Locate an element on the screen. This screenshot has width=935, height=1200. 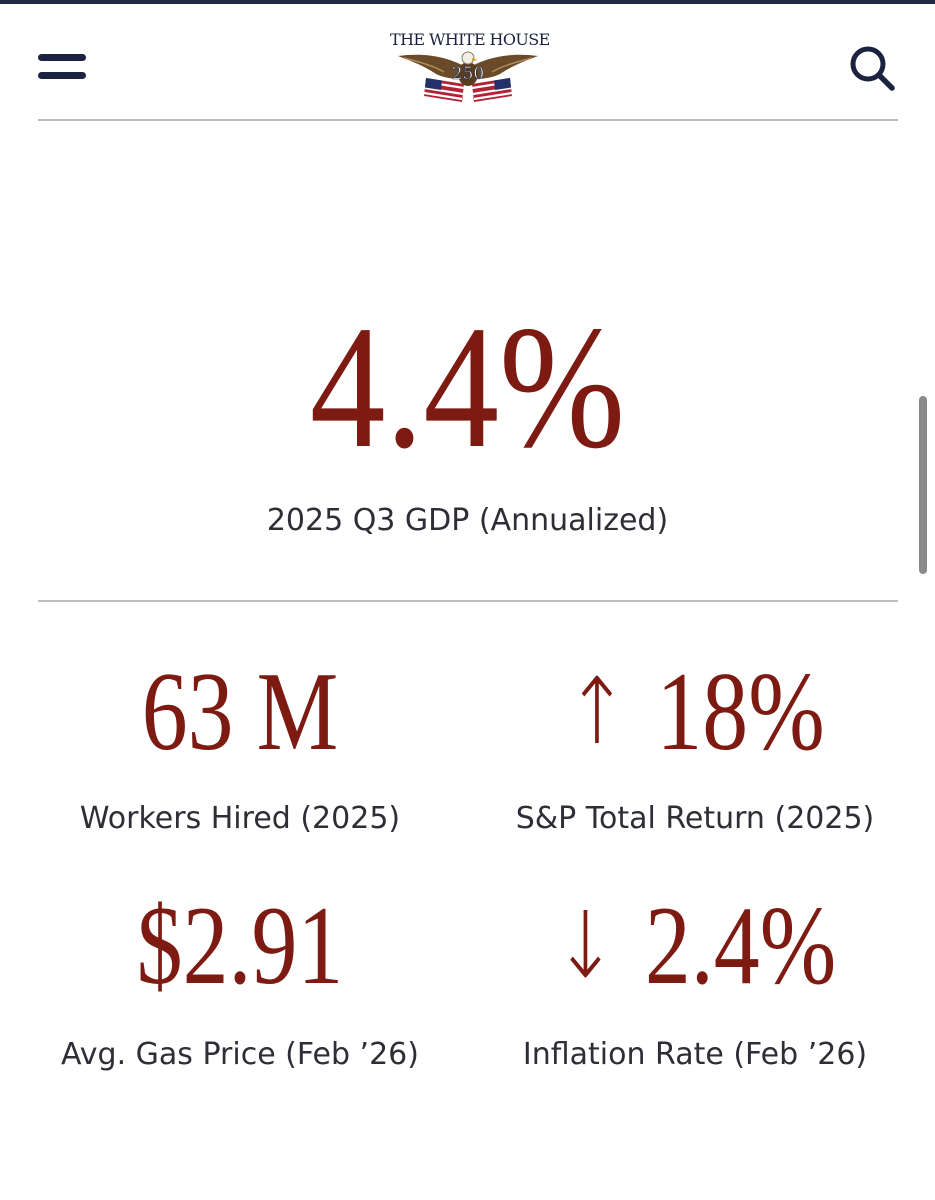
gas-price-label: Avg. Gas Price (Feb ’26) is located at coordinates (240, 1054).